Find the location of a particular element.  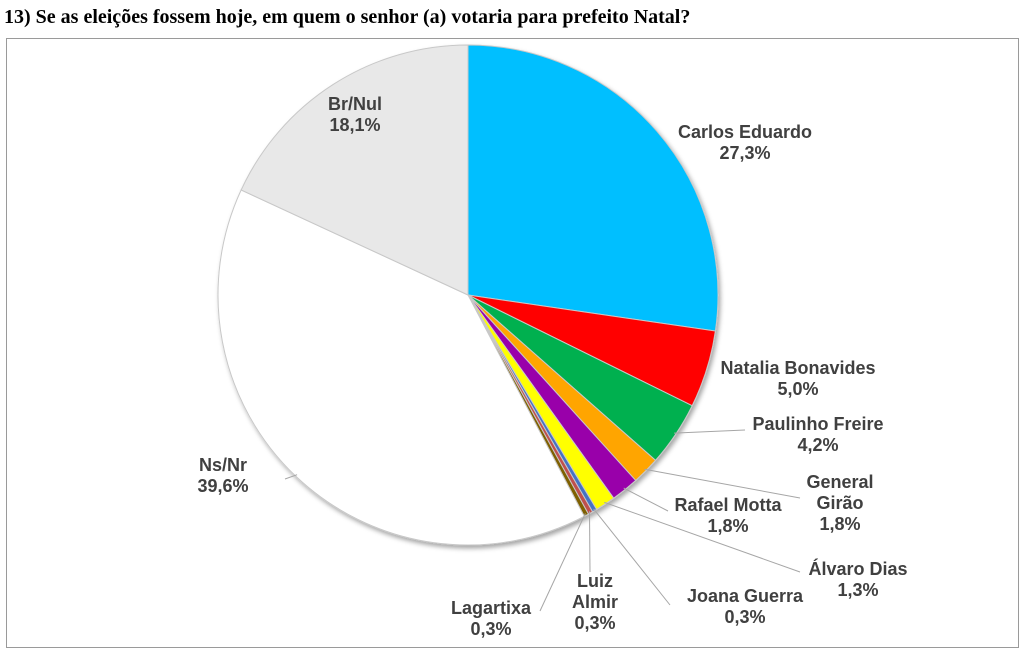

leader-line-luiz-almir is located at coordinates (590, 542).